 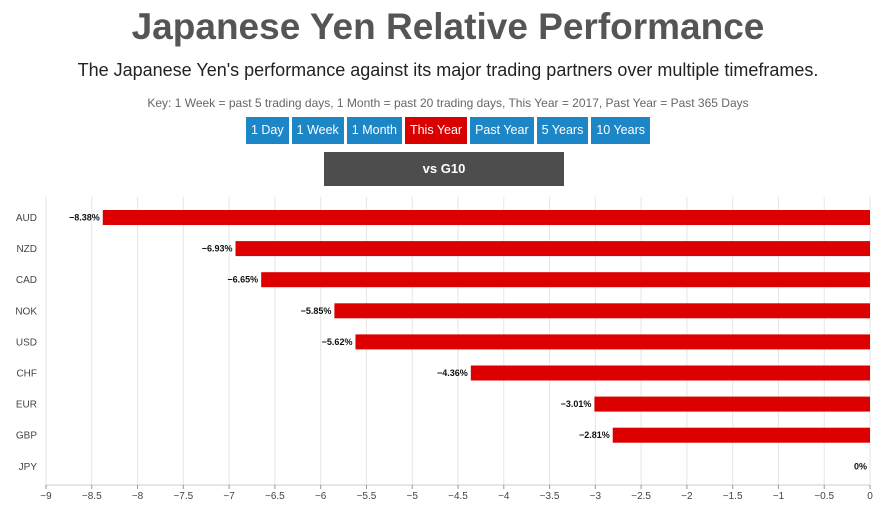 I want to click on y-category-label: CAD, so click(x=26, y=280).